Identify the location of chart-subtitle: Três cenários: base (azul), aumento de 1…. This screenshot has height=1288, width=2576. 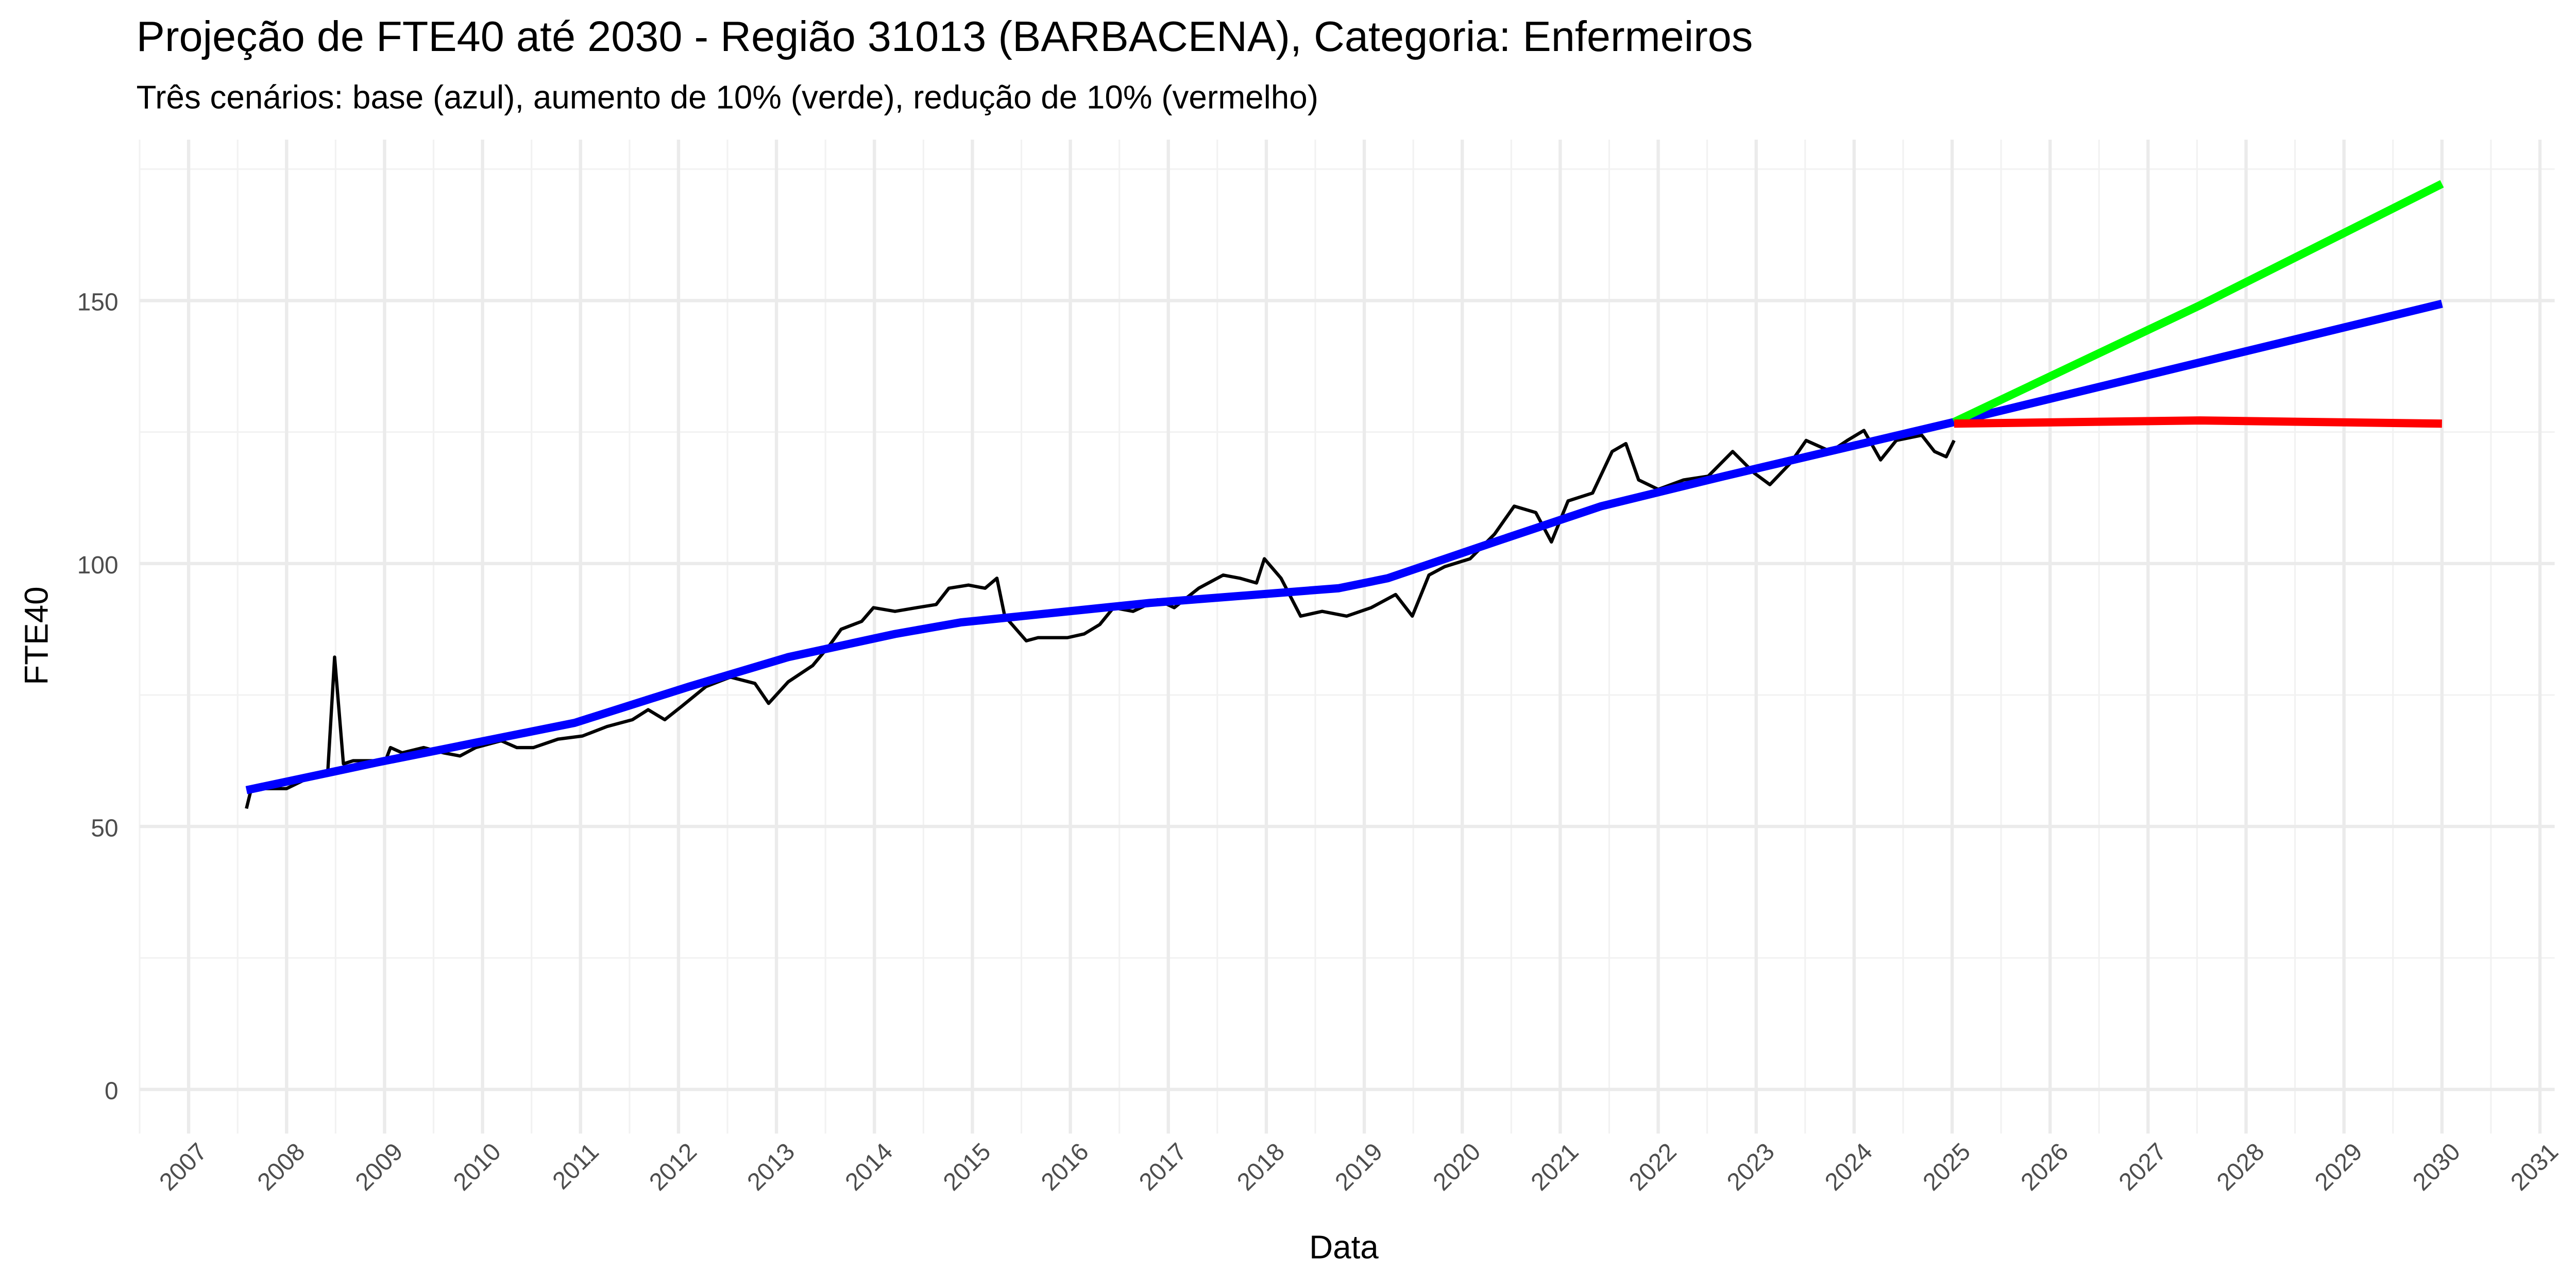
(728, 96).